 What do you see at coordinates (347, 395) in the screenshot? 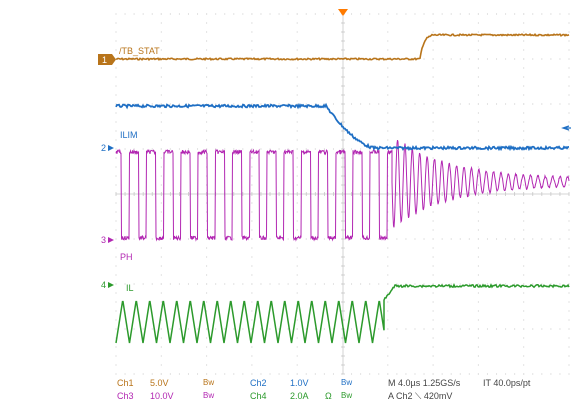
I see `ch4-bandwidth-icon: Bw` at bounding box center [347, 395].